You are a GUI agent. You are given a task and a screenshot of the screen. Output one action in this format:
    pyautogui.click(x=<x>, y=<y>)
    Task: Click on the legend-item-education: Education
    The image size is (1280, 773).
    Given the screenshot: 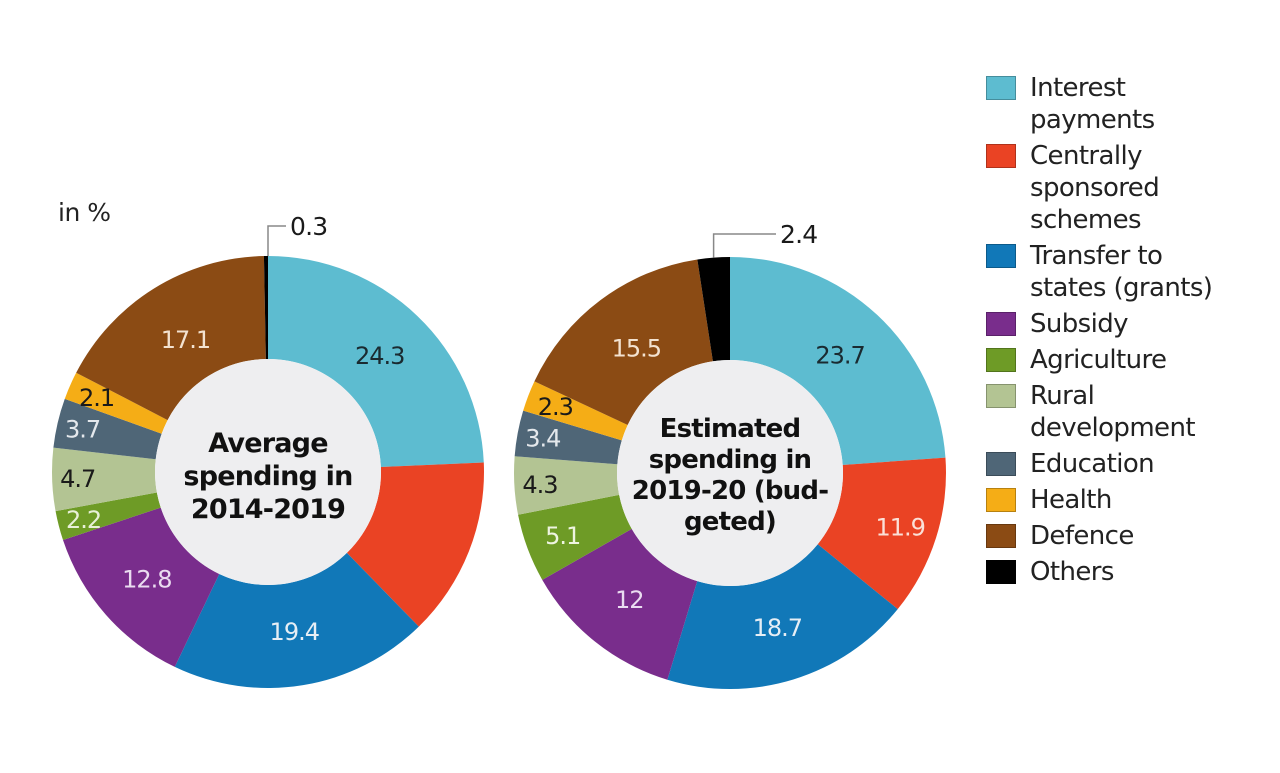 What is the action you would take?
    pyautogui.click(x=1131, y=464)
    